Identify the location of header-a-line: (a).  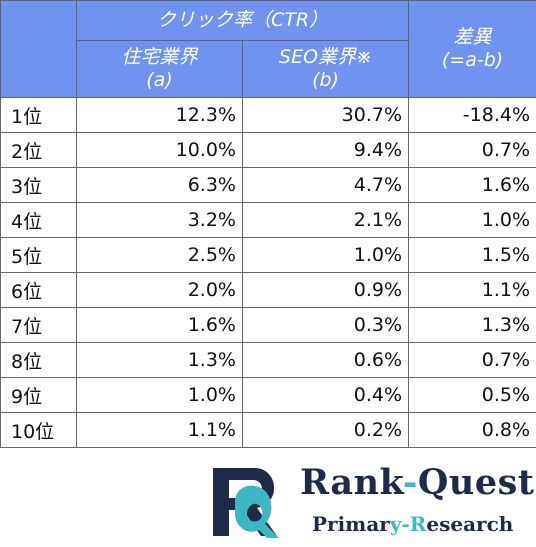
(159, 80).